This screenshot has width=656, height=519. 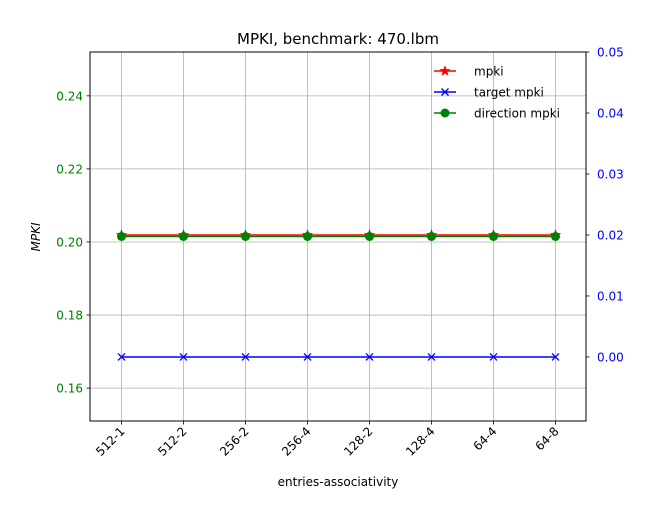 What do you see at coordinates (338, 39) in the screenshot?
I see `chart-title: MPKI, benchmark: 470.lbm` at bounding box center [338, 39].